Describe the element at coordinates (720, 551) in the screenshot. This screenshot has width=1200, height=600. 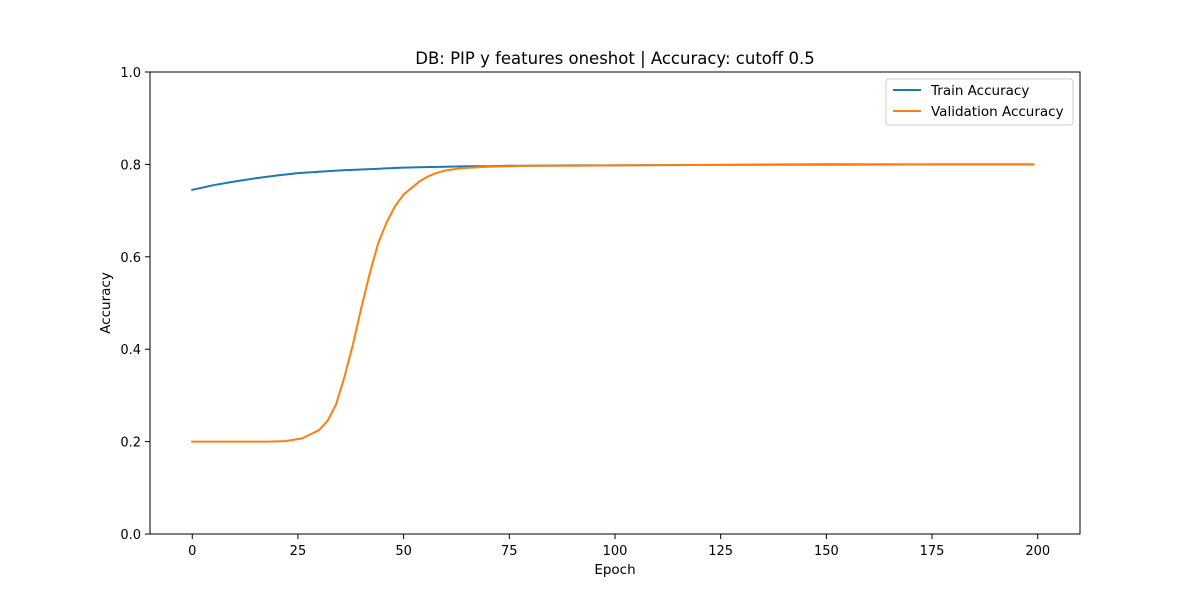
I see `x-tick-label: 125` at that location.